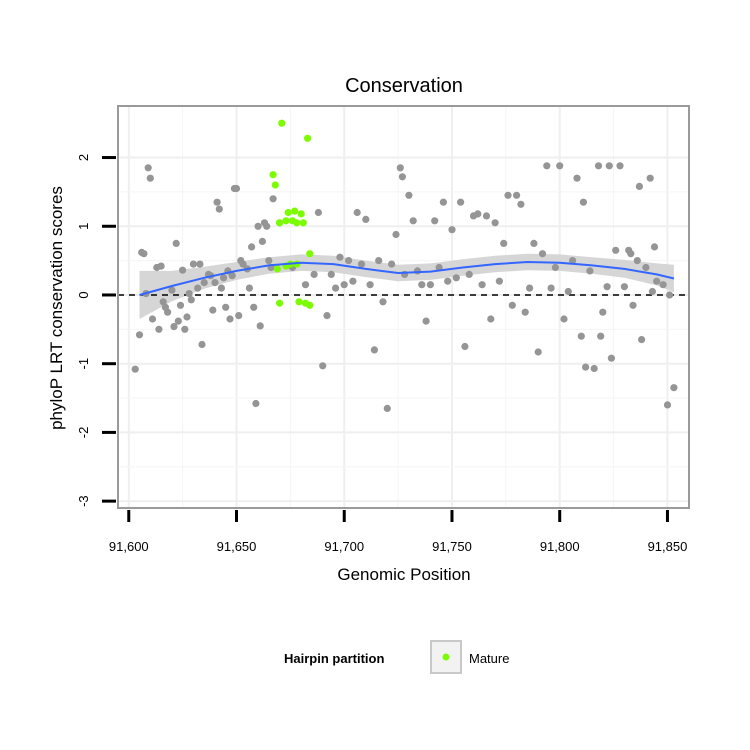 This screenshot has height=750, width=750. What do you see at coordinates (489, 658) in the screenshot?
I see `legend-label-mature: Mature` at bounding box center [489, 658].